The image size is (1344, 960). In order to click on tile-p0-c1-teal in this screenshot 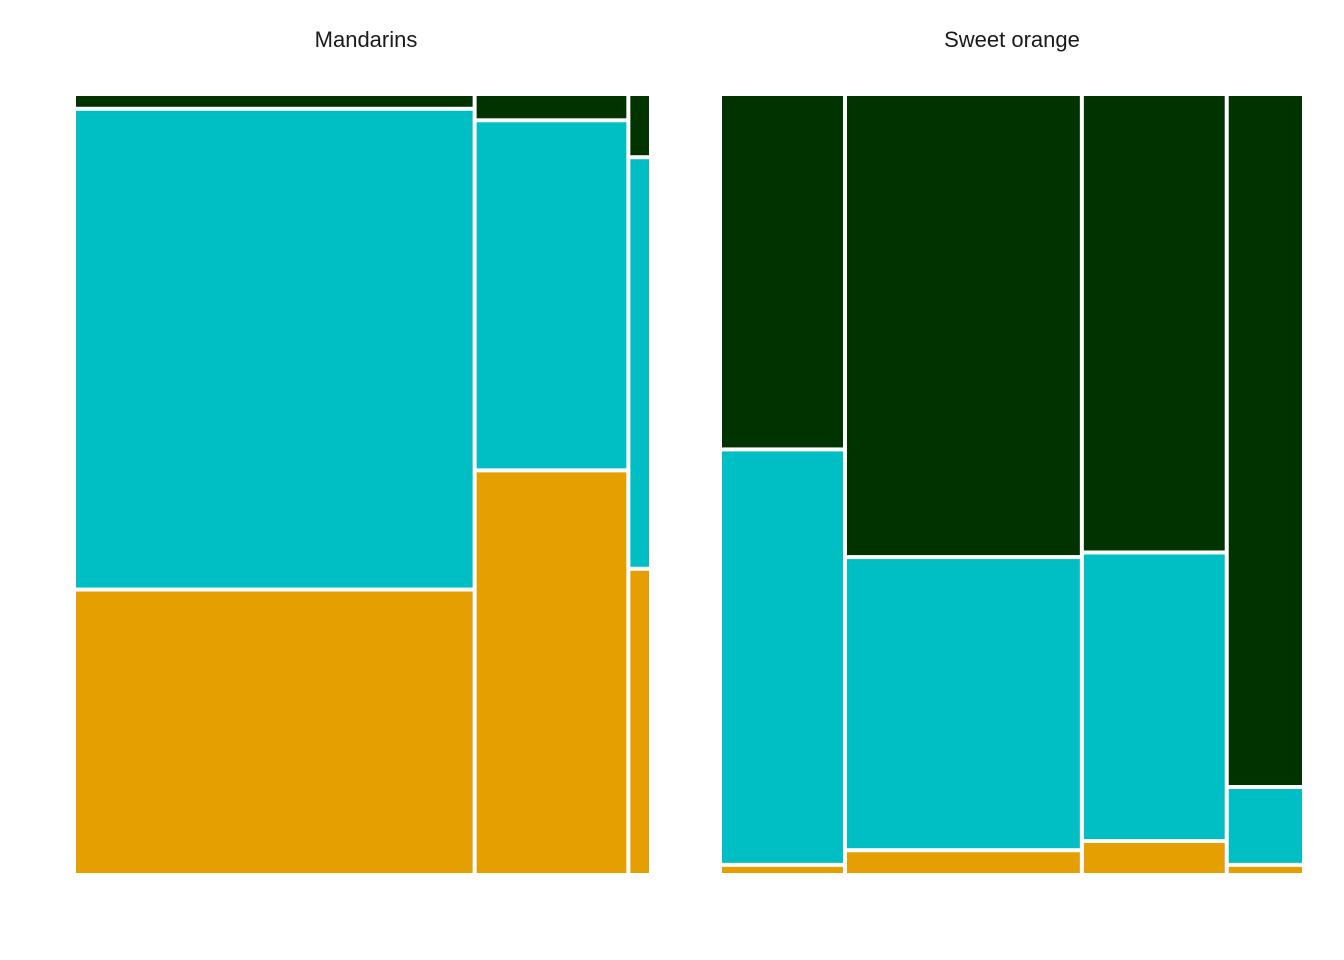, I will do `click(551, 295)`.